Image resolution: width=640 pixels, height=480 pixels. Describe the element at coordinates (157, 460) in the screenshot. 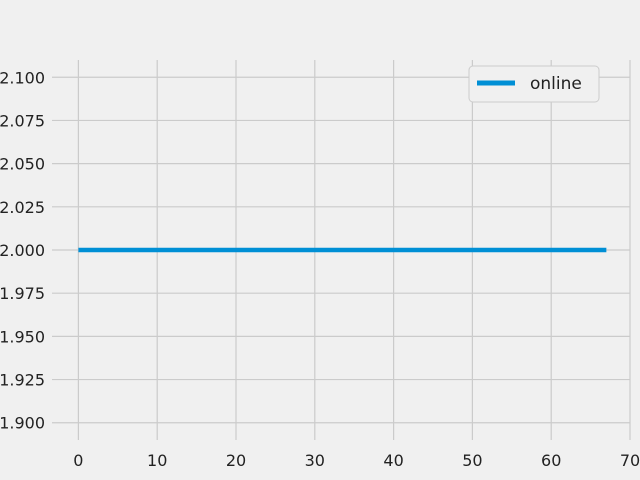

I see `x-tick-label: 10` at that location.